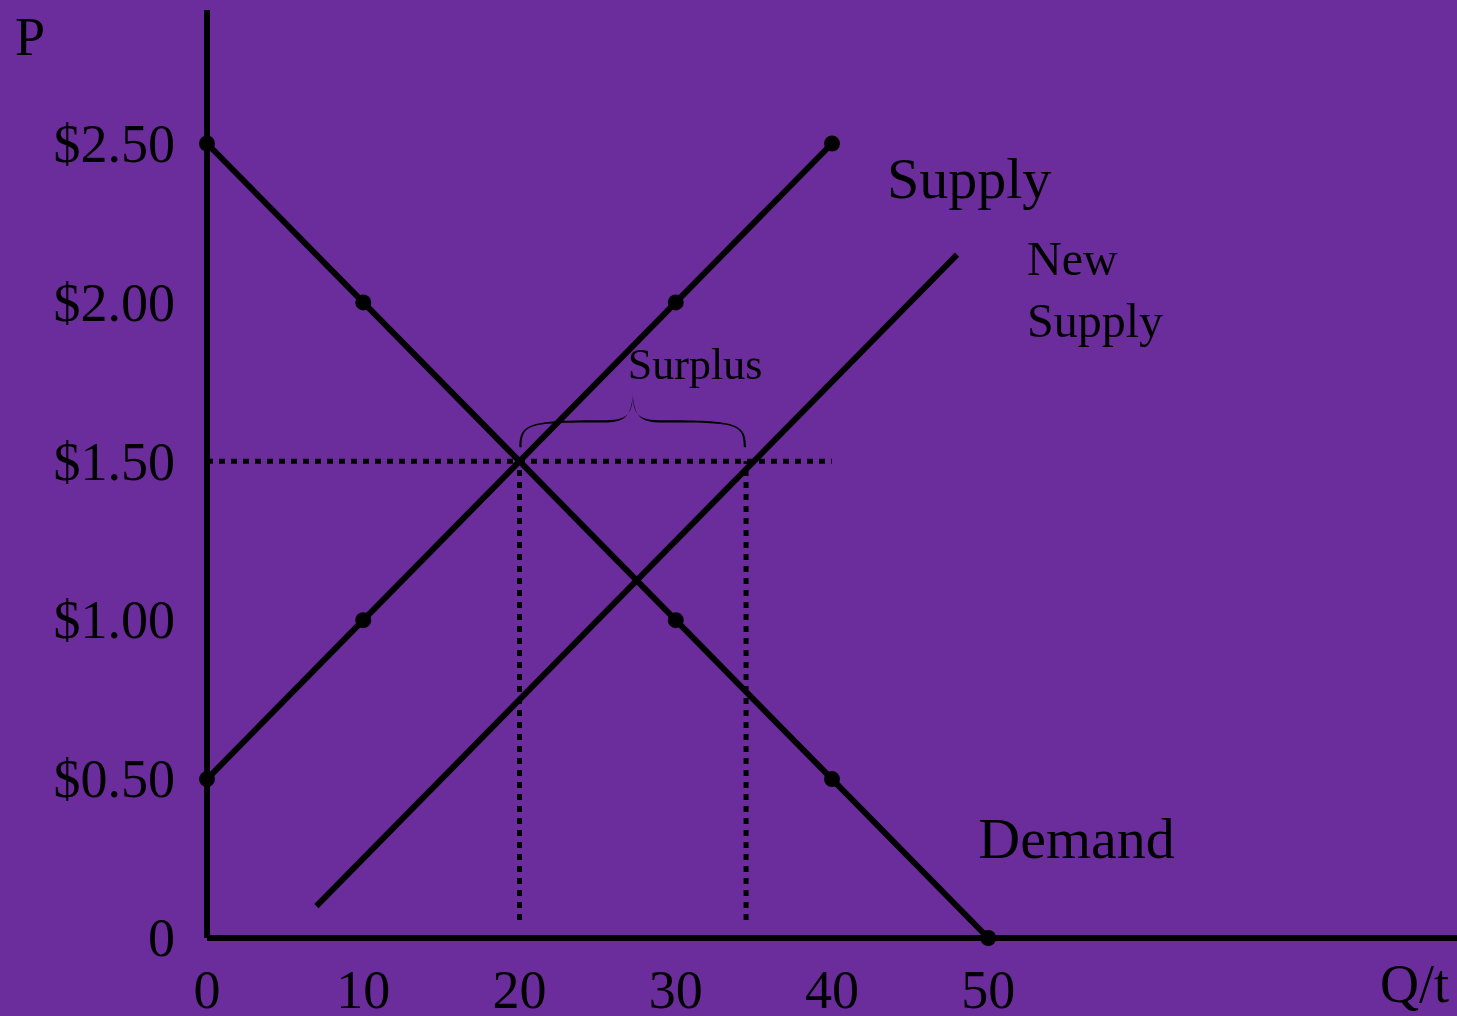  Describe the element at coordinates (114, 620) in the screenshot. I see `y-tick-label: $1.00` at that location.